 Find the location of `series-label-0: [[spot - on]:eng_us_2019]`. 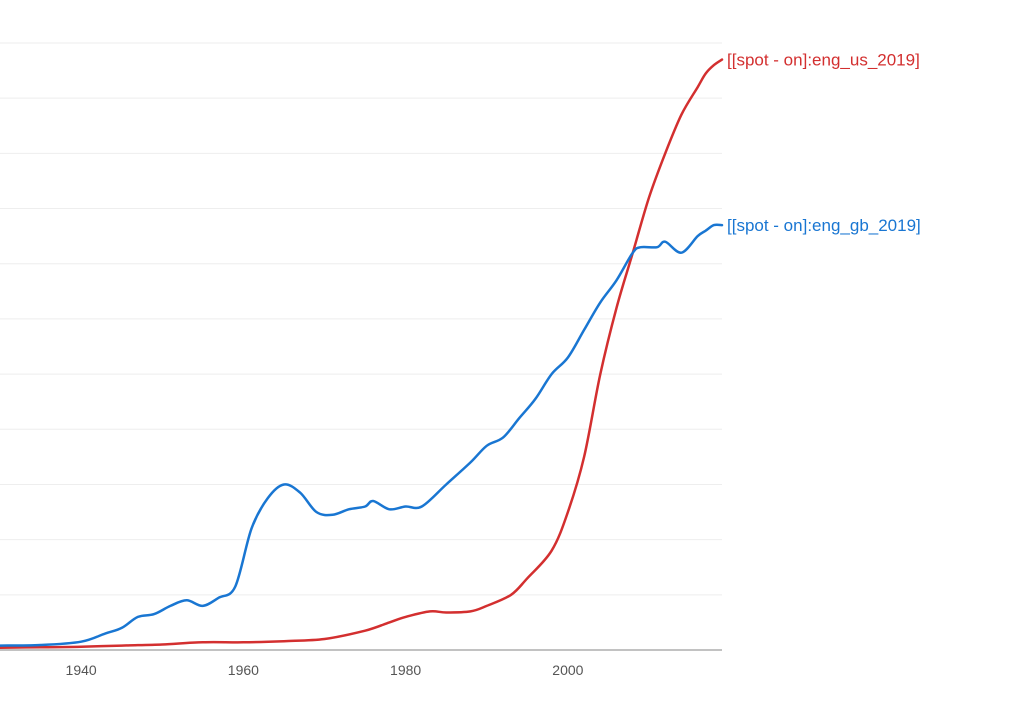

series-label-0: [[spot - on]:eng_us_2019] is located at coordinates (823, 60).